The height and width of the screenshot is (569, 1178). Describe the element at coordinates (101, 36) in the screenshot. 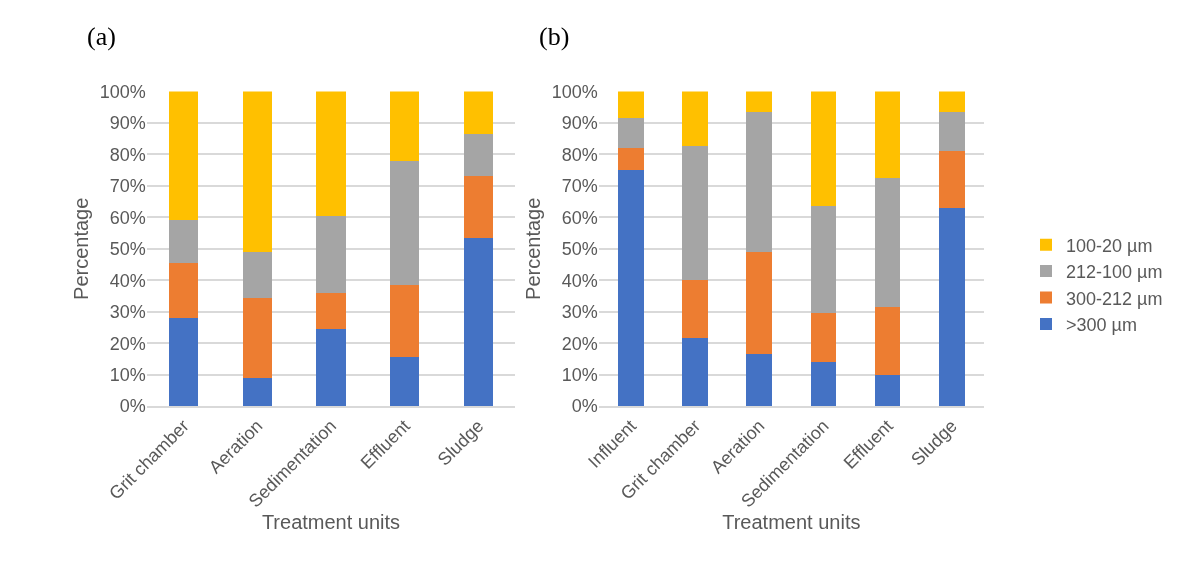

I see `chart-title: (a)` at that location.